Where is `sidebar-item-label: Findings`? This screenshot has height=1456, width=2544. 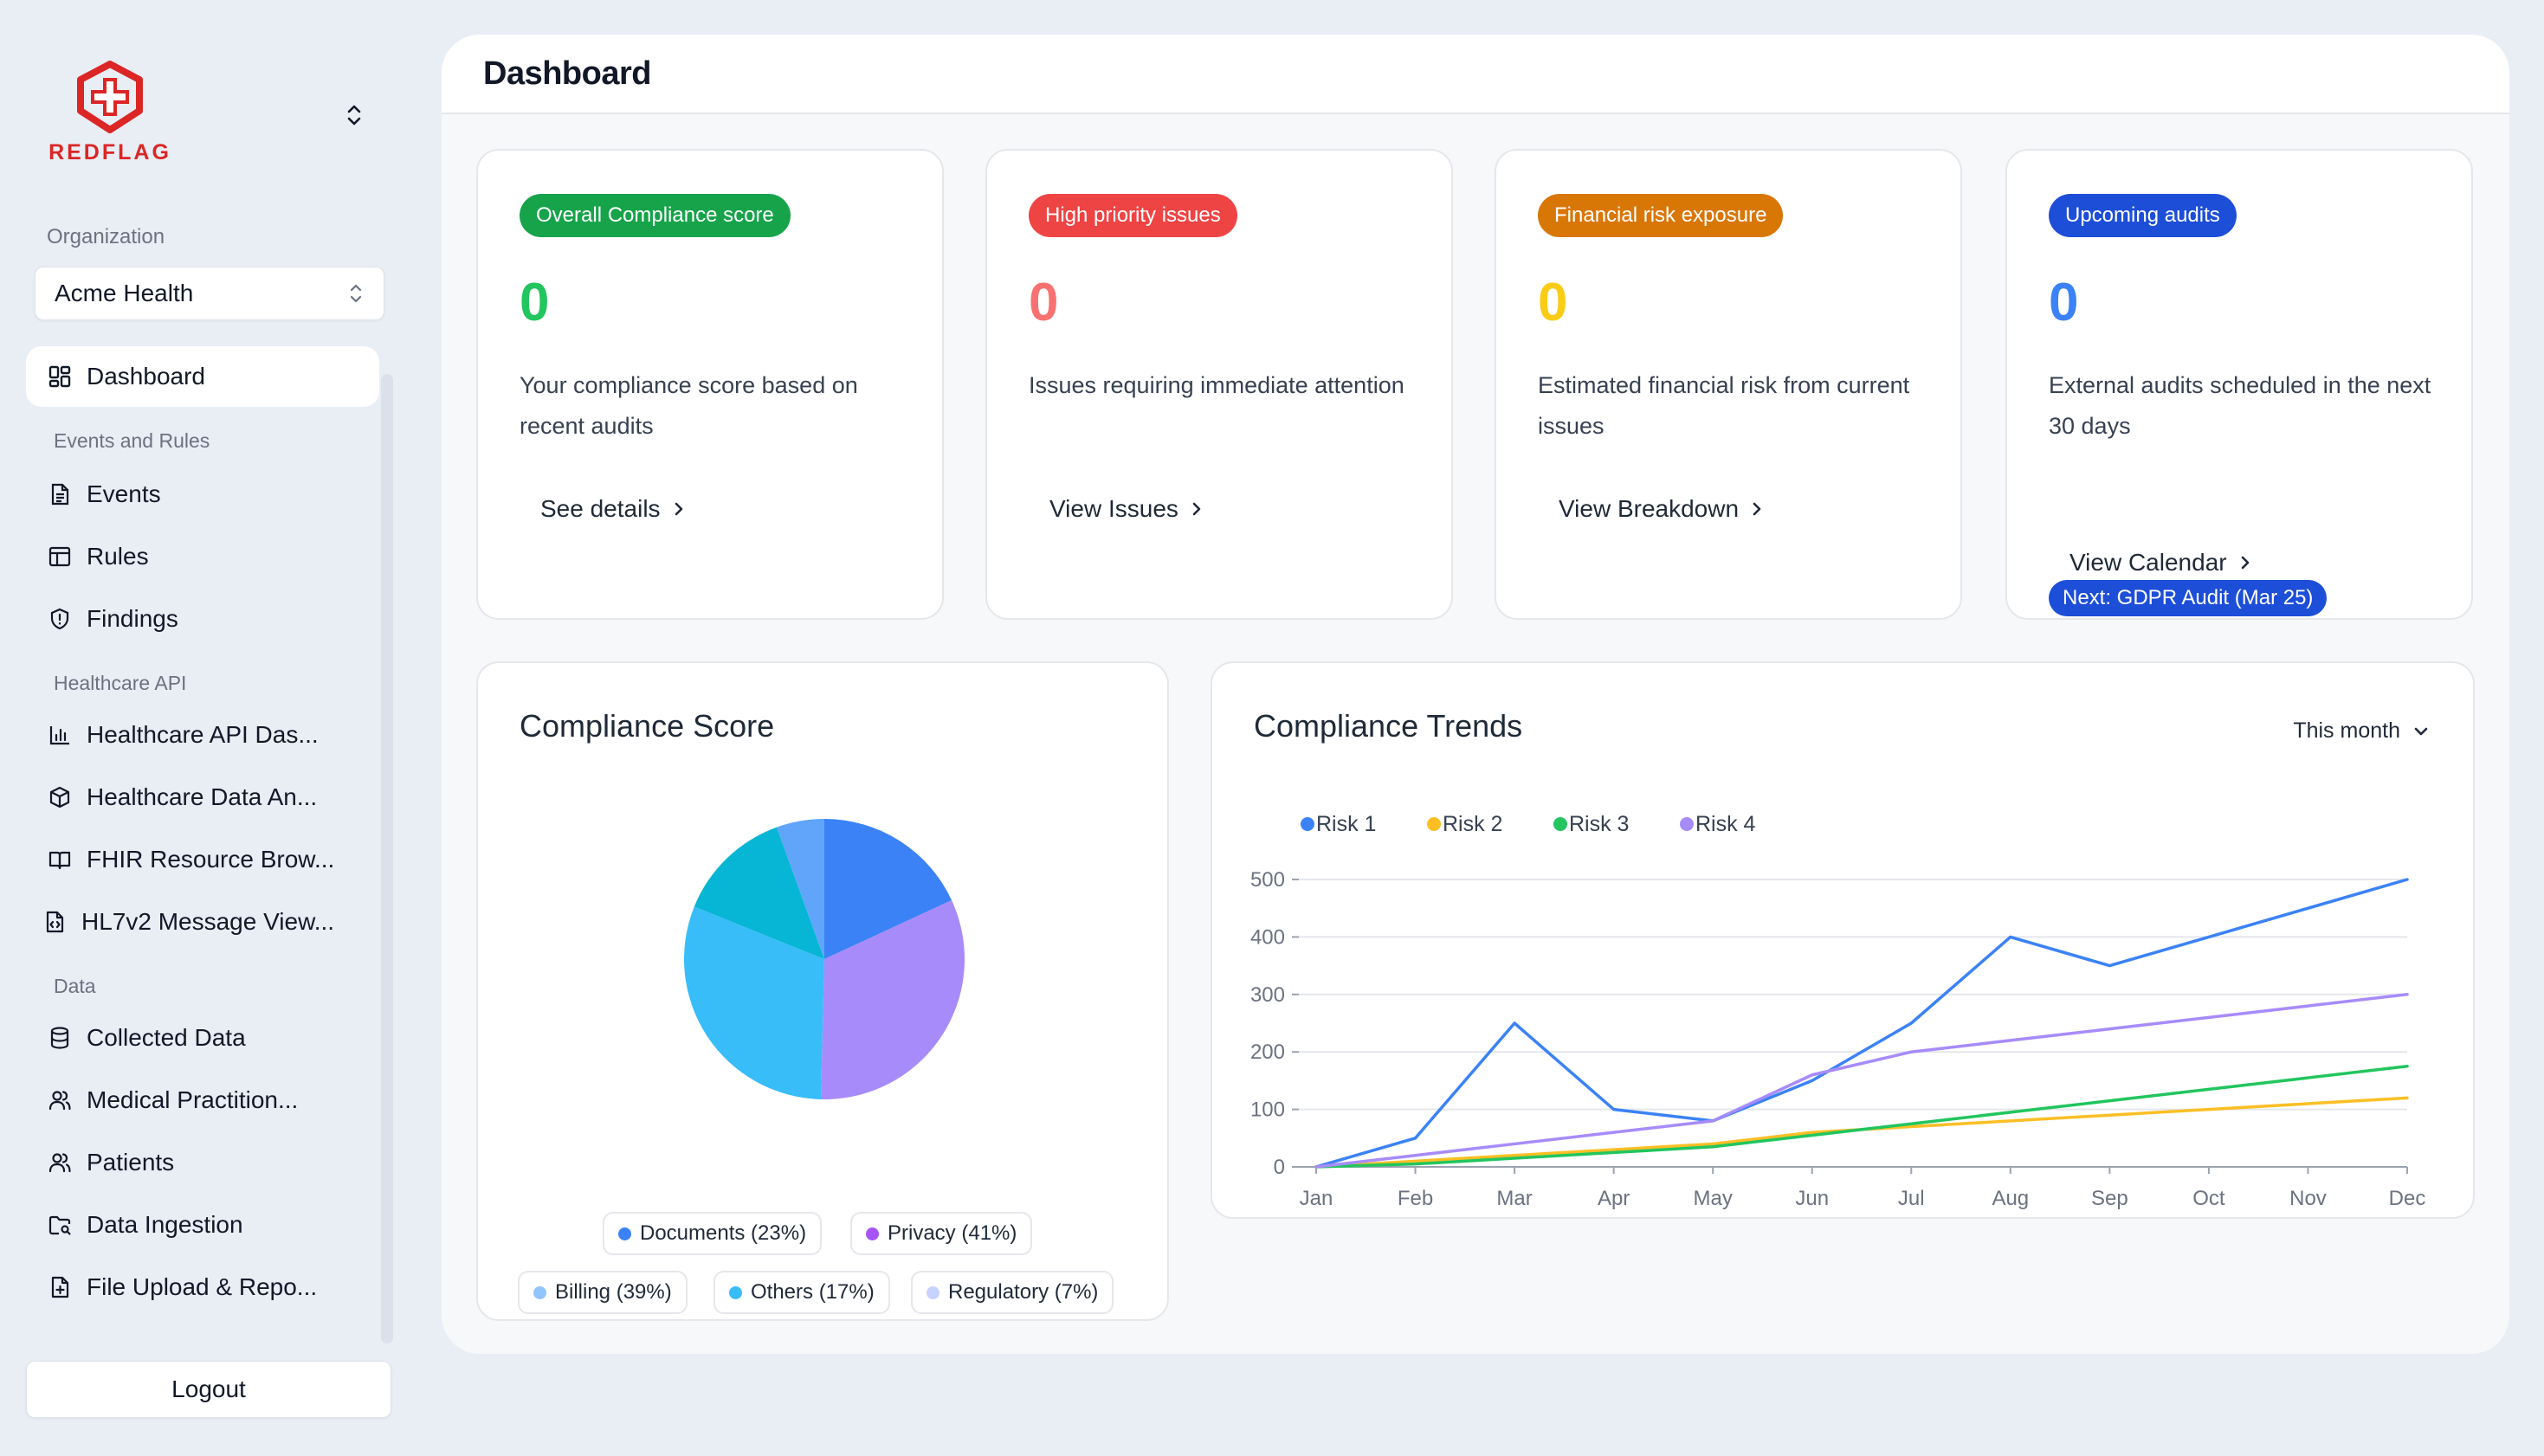 sidebar-item-label: Findings is located at coordinates (132, 618).